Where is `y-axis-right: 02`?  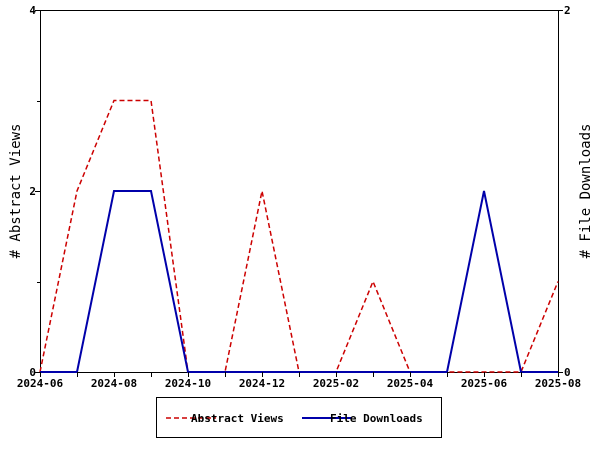 y-axis-right: 02 is located at coordinates (564, 191).